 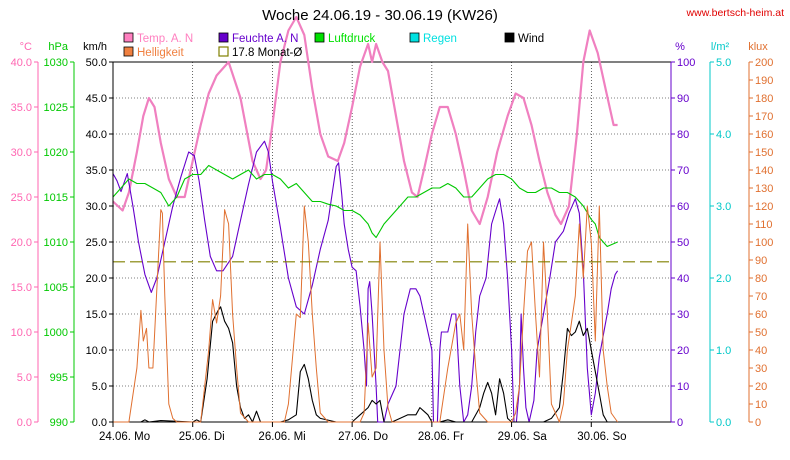 I want to click on pressure-axis-tick-label: 1025, so click(x=56, y=108).